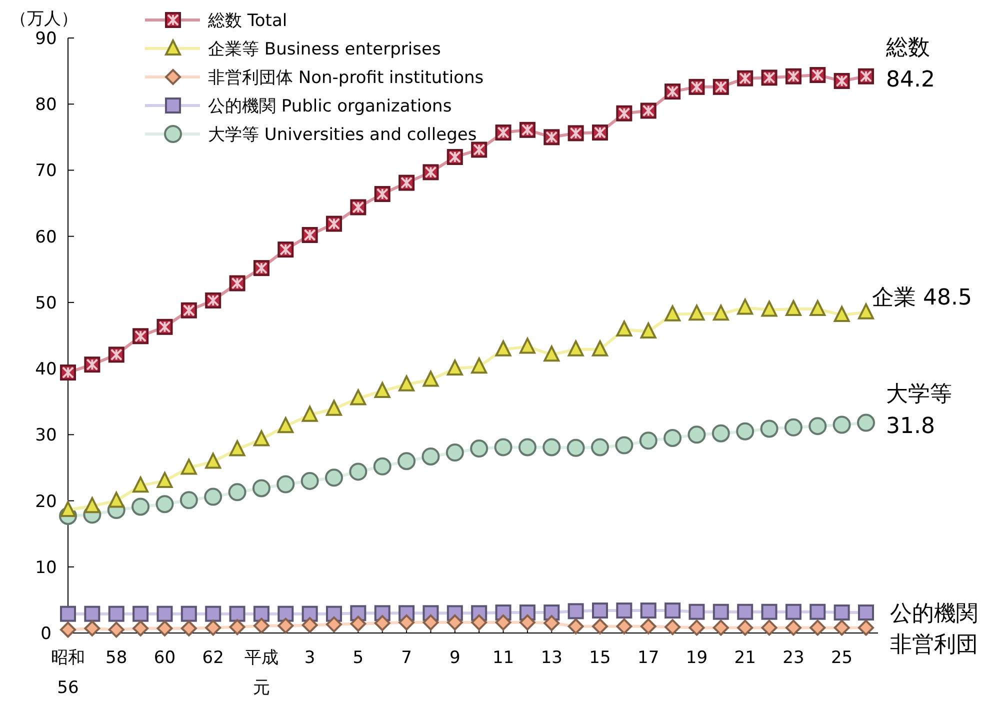 Image resolution: width=1000 pixels, height=704 pixels. Describe the element at coordinates (503, 658) in the screenshot. I see `x-tick-label: 11` at that location.